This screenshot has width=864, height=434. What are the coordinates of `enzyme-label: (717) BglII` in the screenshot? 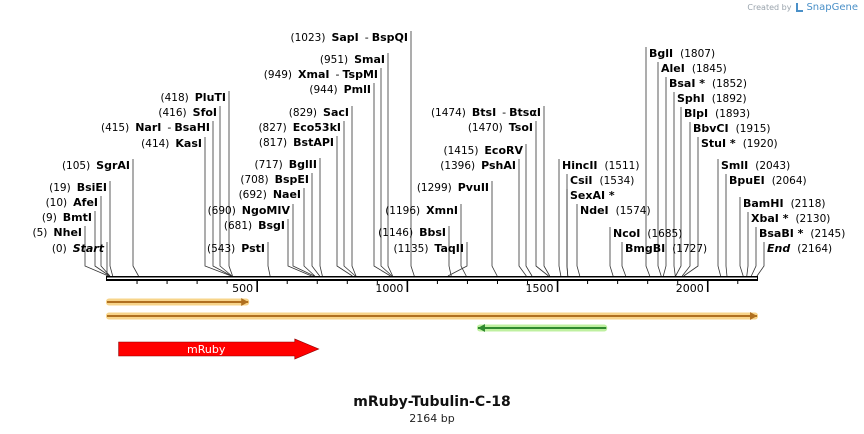 It's located at (286, 164).